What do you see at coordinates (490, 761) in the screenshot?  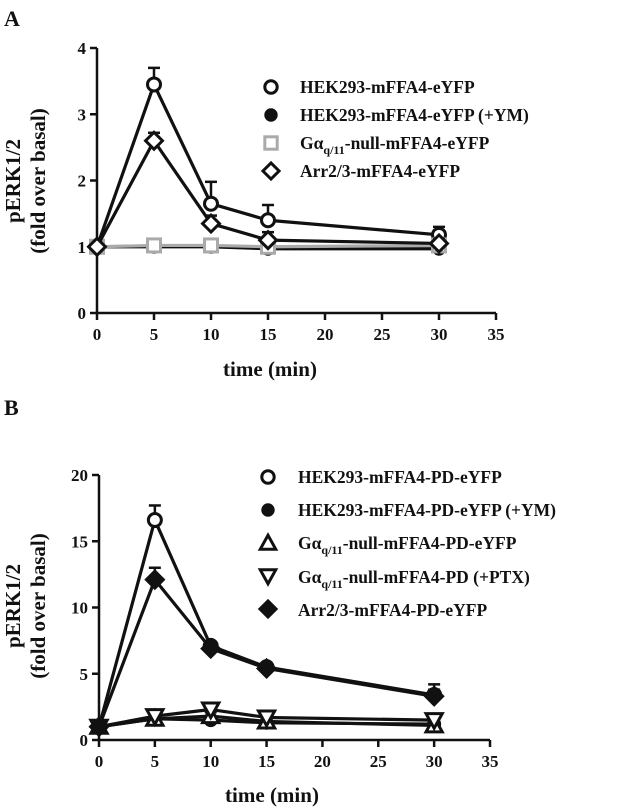 I see `panel-b-x-tick-label: 35` at bounding box center [490, 761].